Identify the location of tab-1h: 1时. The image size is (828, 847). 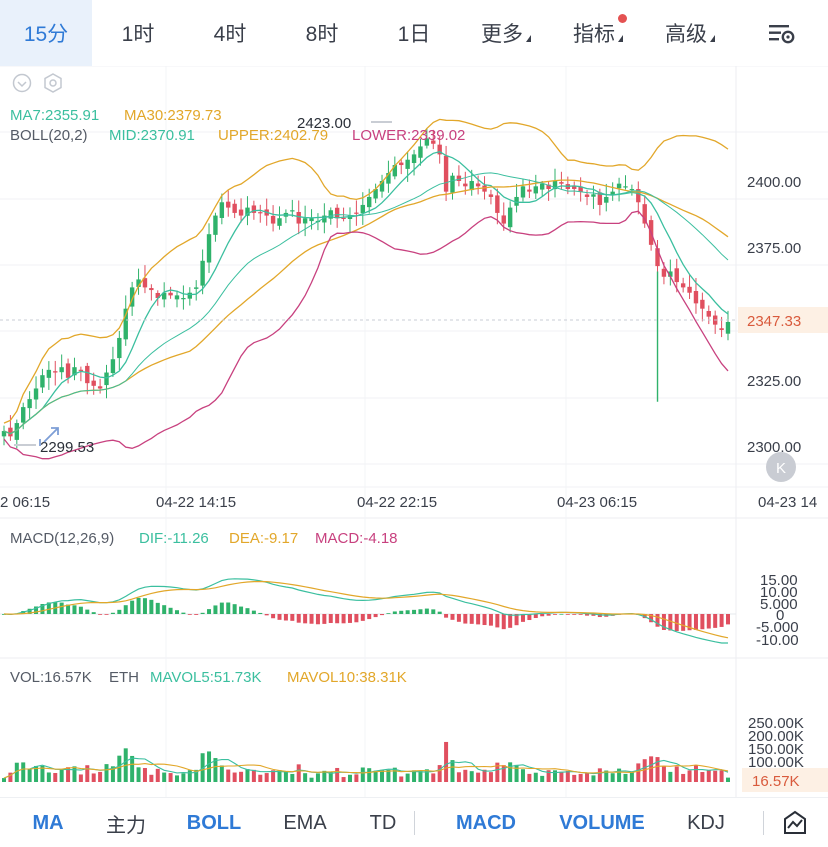
(138, 33).